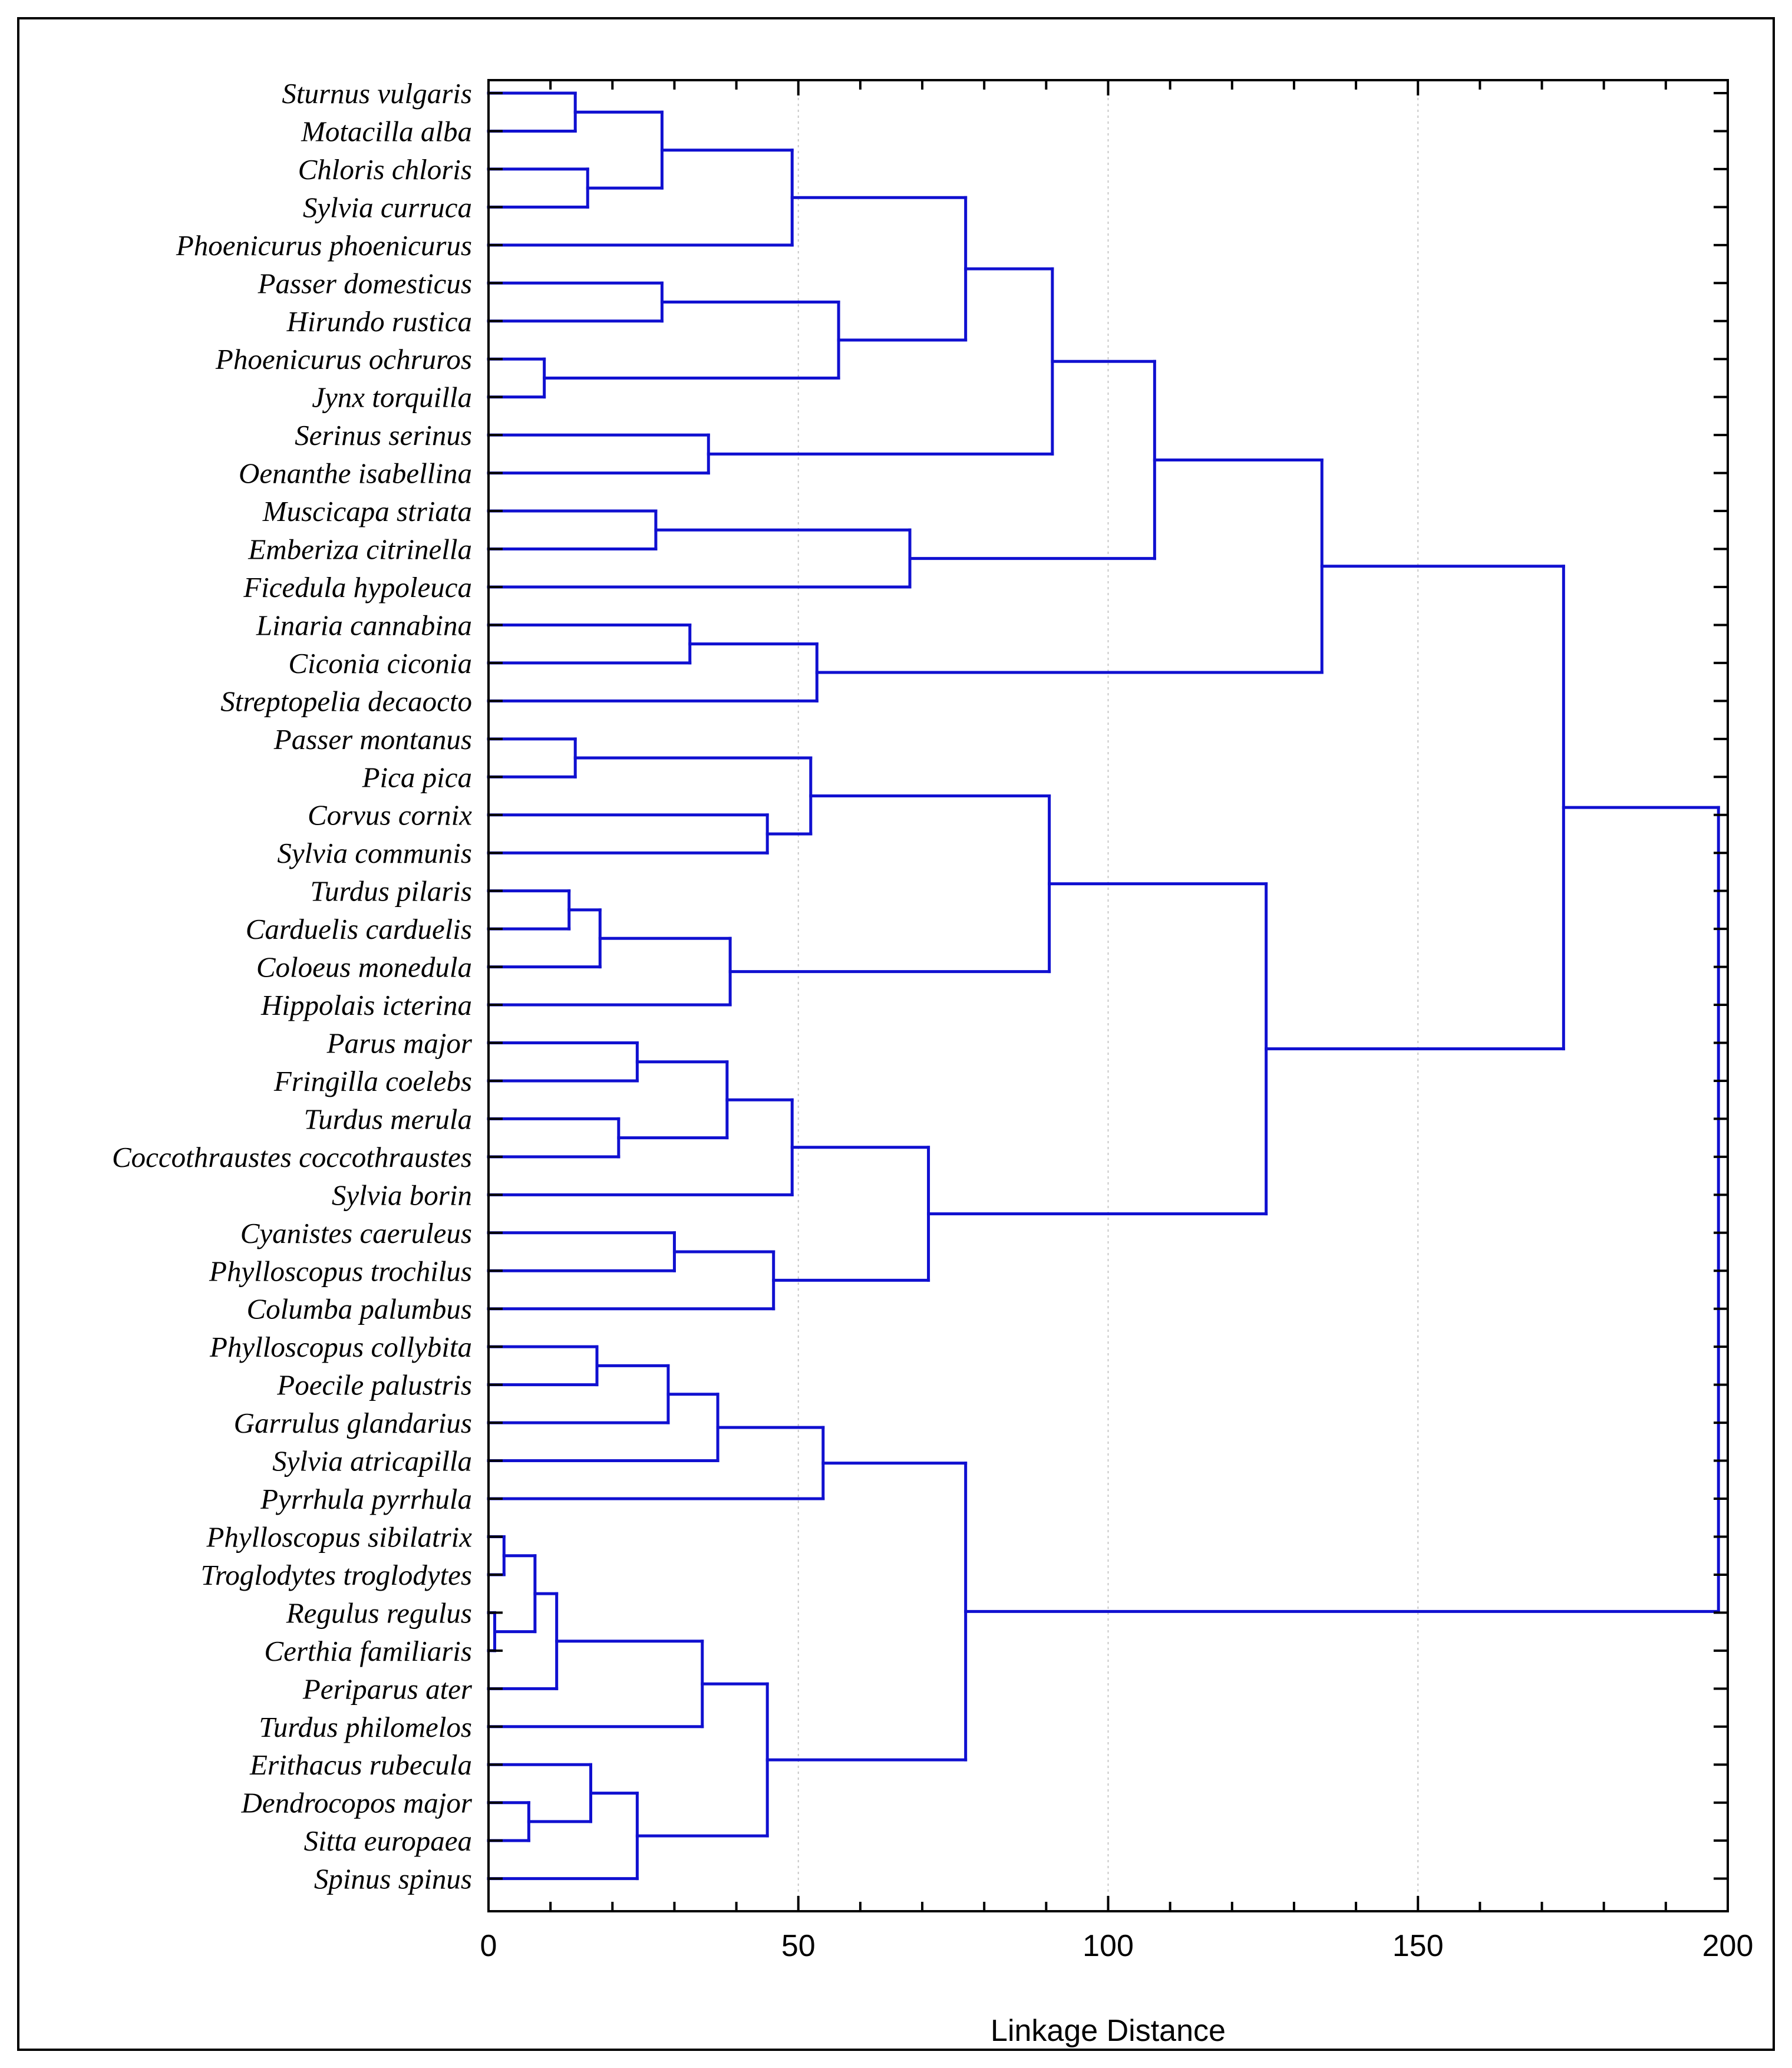 This screenshot has height=2068, width=1792. What do you see at coordinates (385, 169) in the screenshot?
I see `species-label: Chloris chloris` at bounding box center [385, 169].